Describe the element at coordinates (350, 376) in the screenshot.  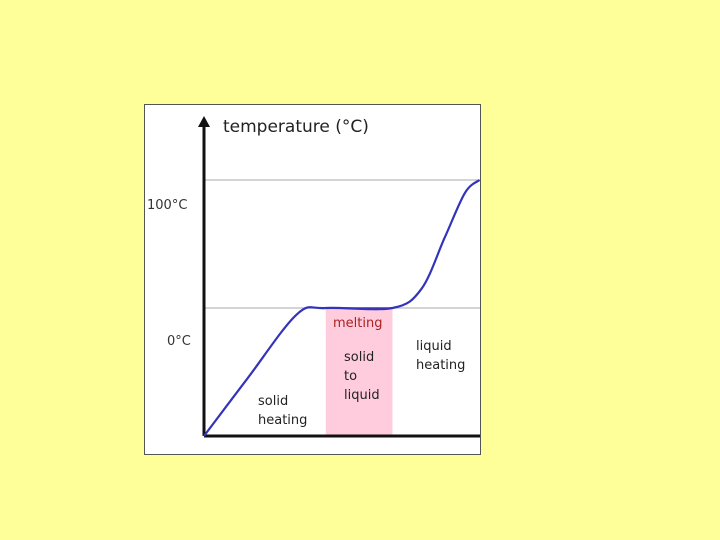
I see `solid-to-liquid-label-2: to` at that location.